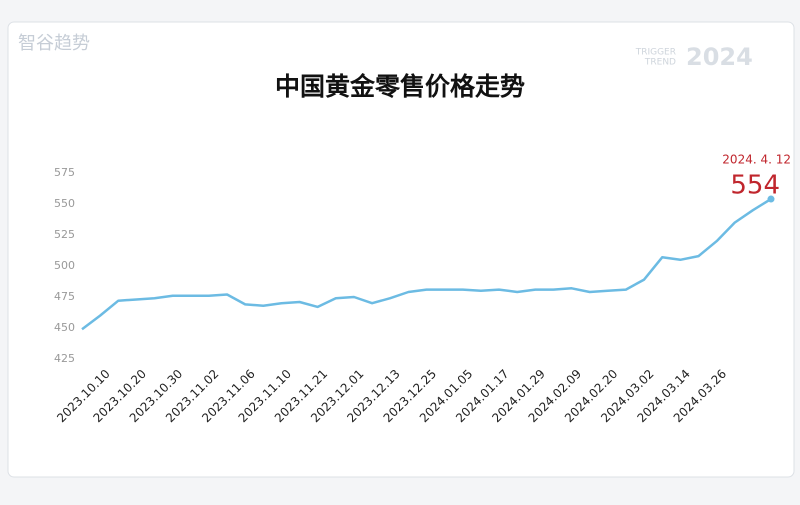 Image resolution: width=800 pixels, height=505 pixels. What do you see at coordinates (64, 265) in the screenshot?
I see `y-tick-label: 500` at bounding box center [64, 265].